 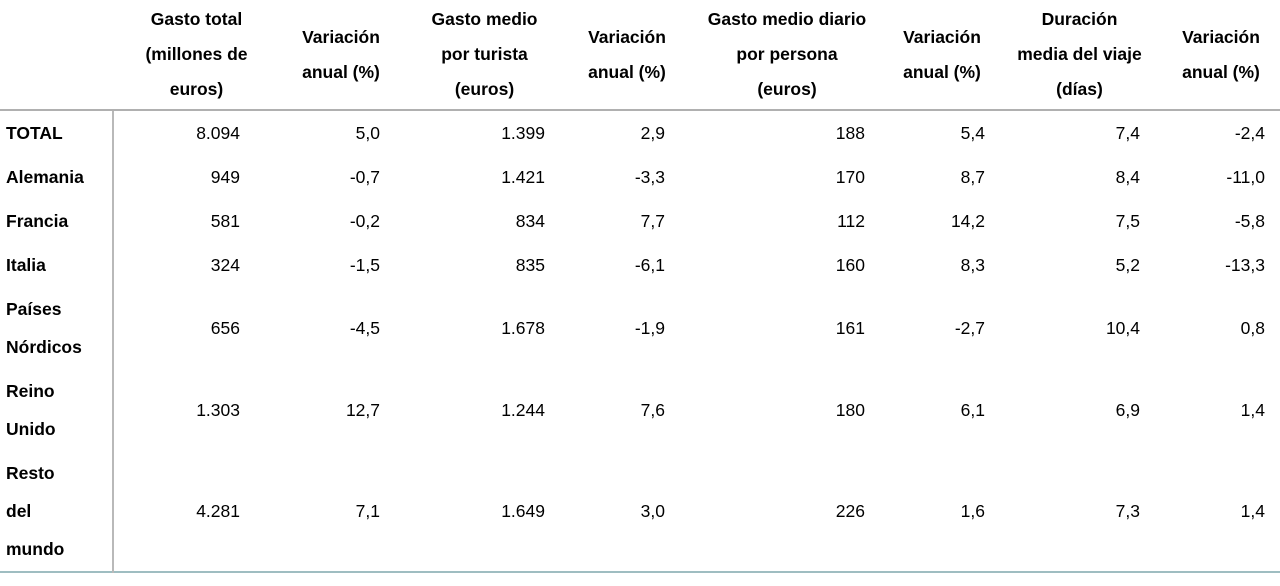 I want to click on cell-italia-gasto-medio-turista: 835, so click(x=530, y=265).